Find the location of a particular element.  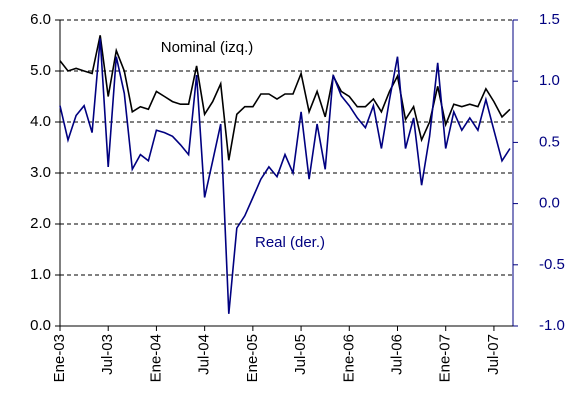

y-tick-label: 6.0 is located at coordinates (40, 19).